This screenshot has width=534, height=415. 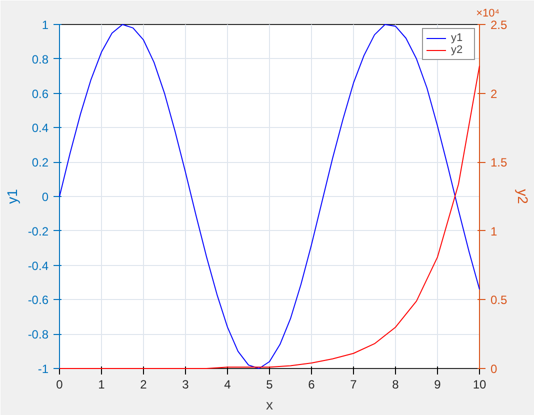 I want to click on y2-tick-label: 0, so click(x=494, y=369).